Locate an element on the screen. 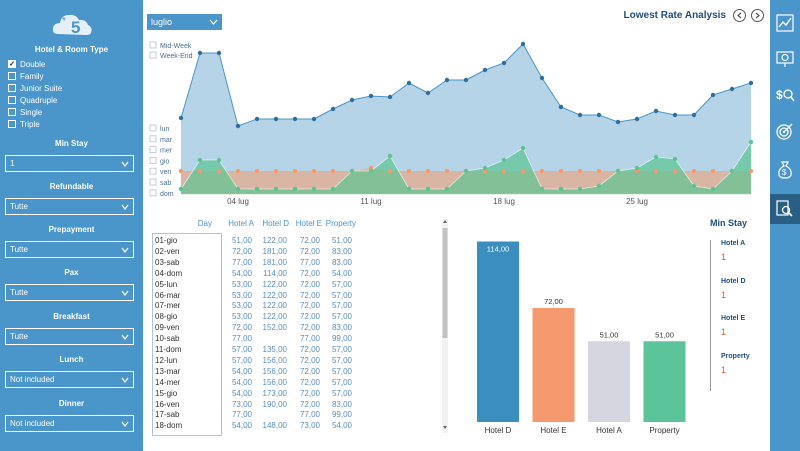  room-type-checkbox: Single is located at coordinates (35, 112).